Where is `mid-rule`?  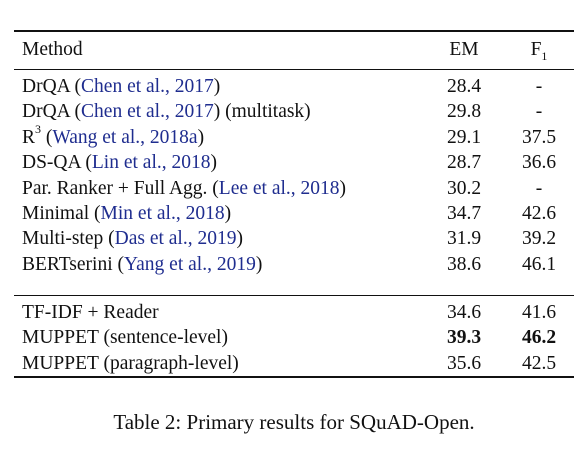 mid-rule is located at coordinates (294, 295).